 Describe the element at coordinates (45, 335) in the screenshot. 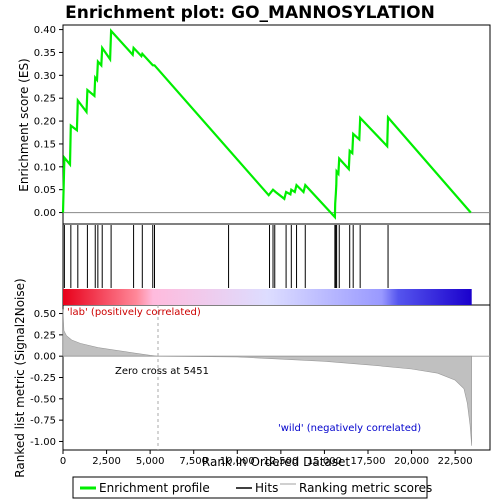

I see `metric-y-tick-label: 0.25` at that location.